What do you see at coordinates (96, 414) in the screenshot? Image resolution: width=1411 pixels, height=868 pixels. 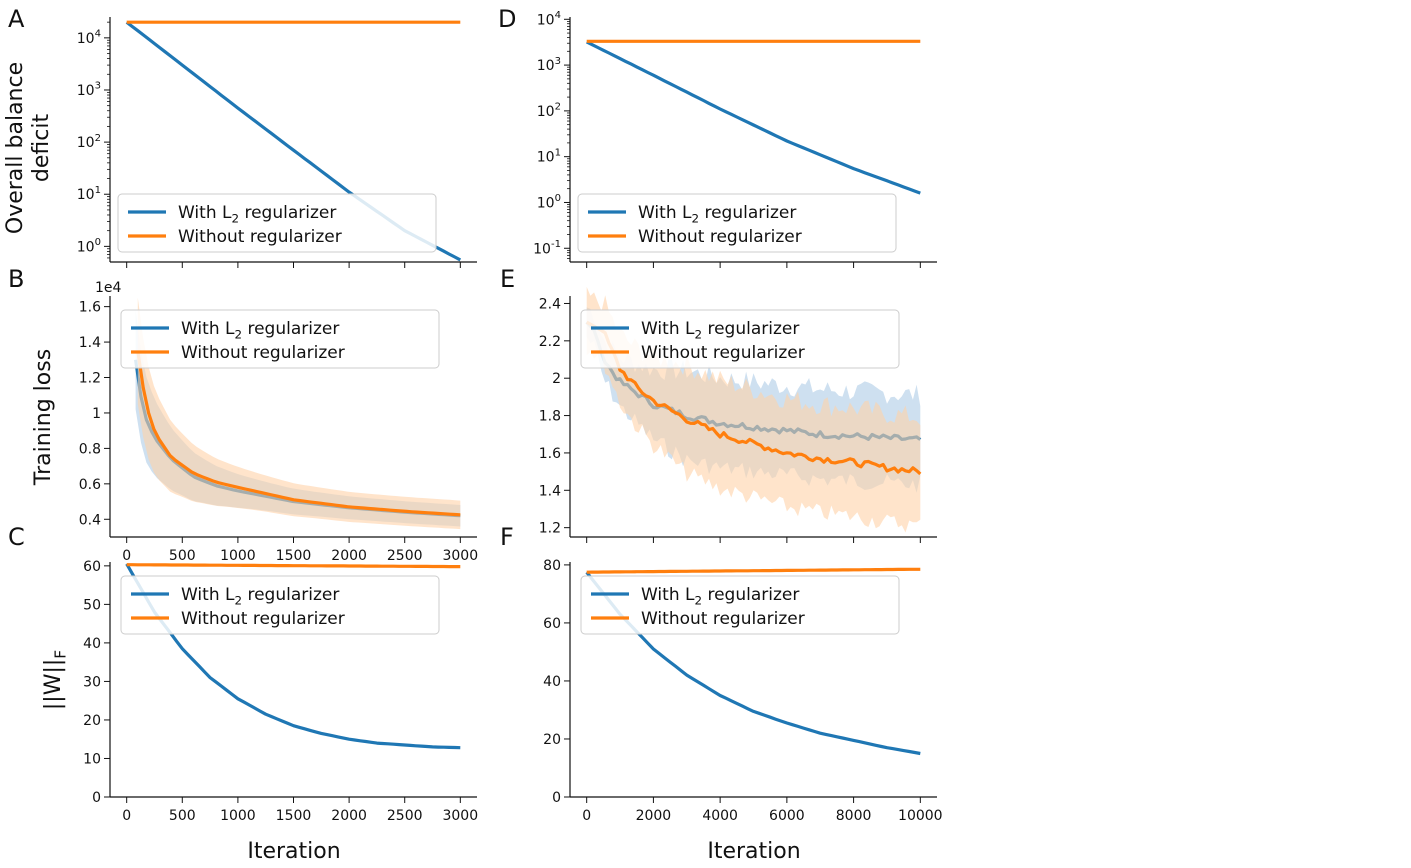 I see `y-tick-label: 1` at bounding box center [96, 414].